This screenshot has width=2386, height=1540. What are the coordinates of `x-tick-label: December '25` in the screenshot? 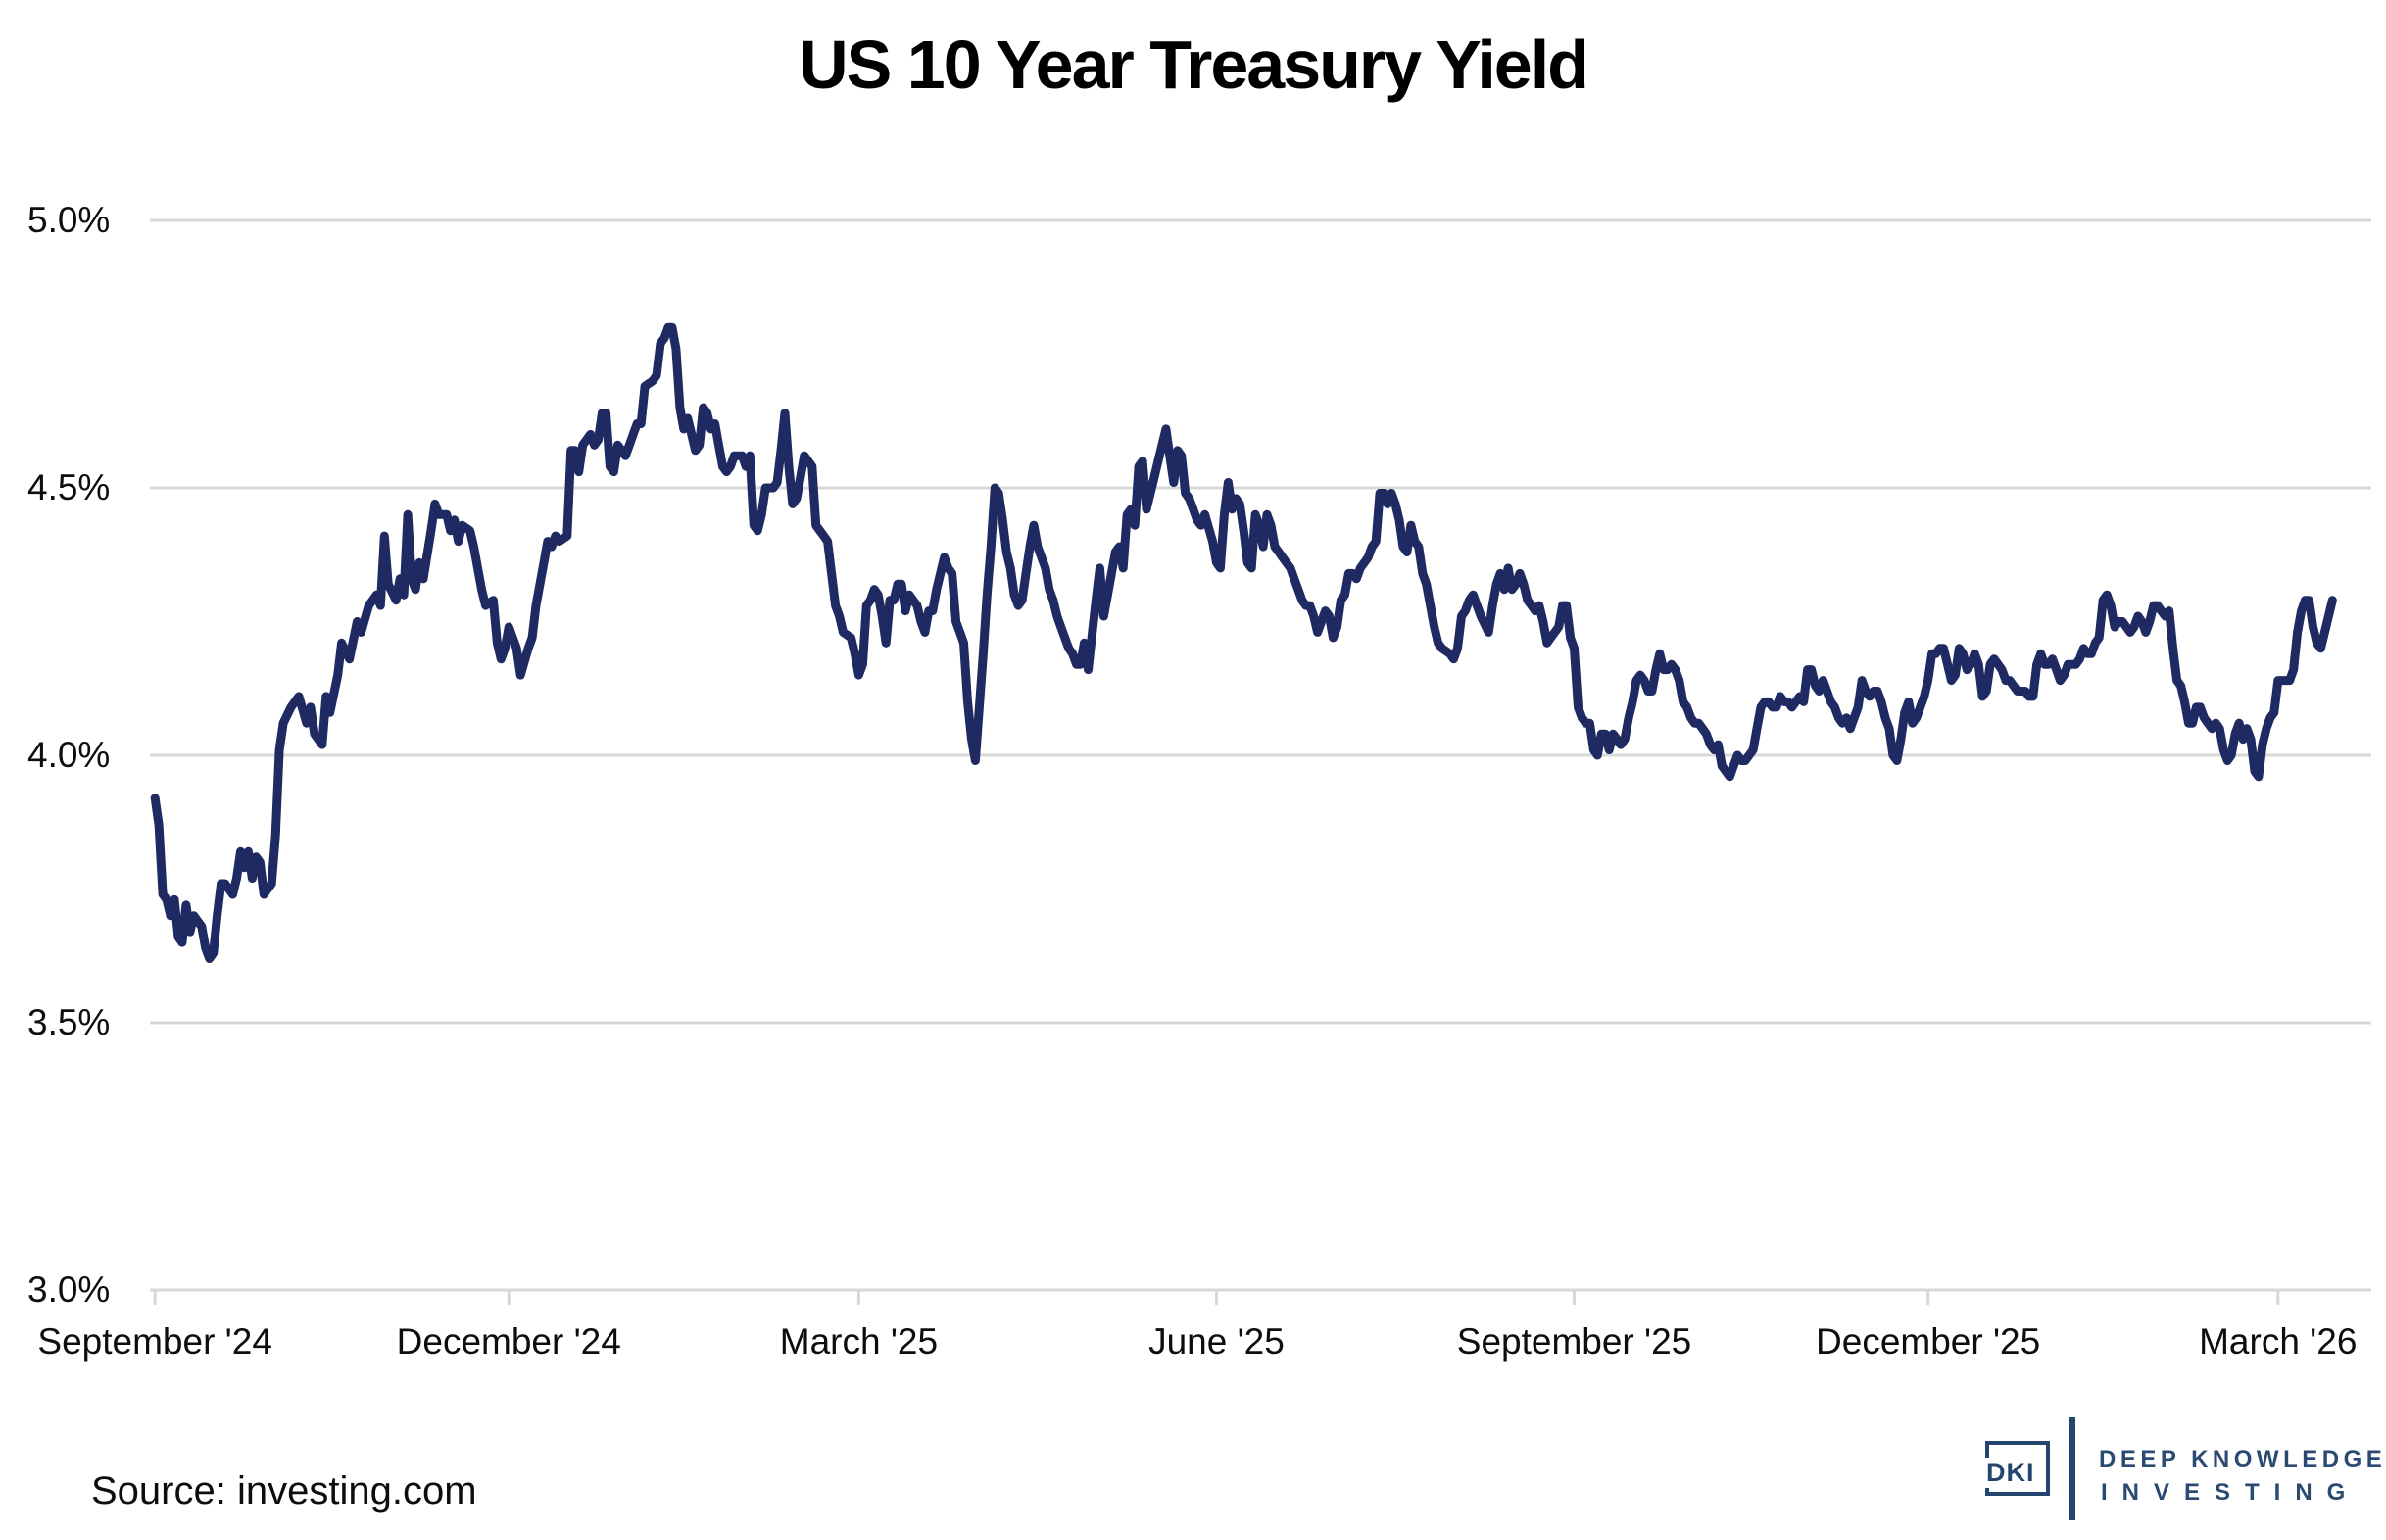 It's located at (1928, 1342).